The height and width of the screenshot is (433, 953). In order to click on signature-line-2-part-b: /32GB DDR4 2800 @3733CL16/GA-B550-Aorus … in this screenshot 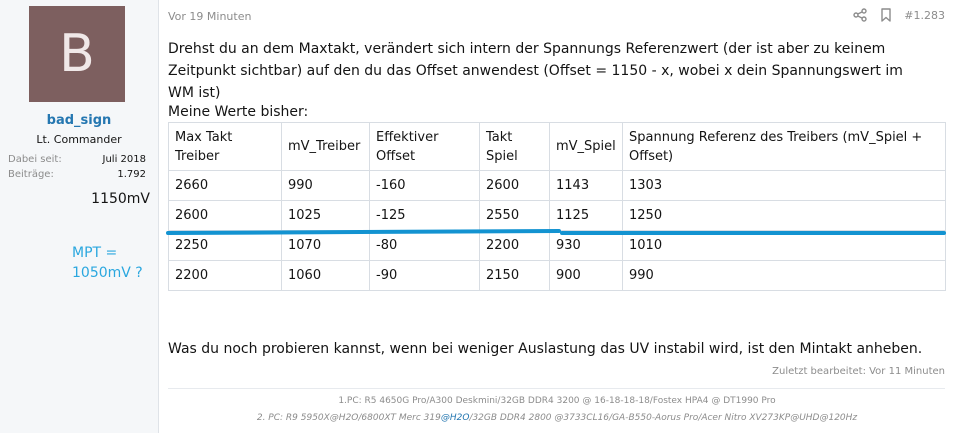, I will do `click(663, 418)`.